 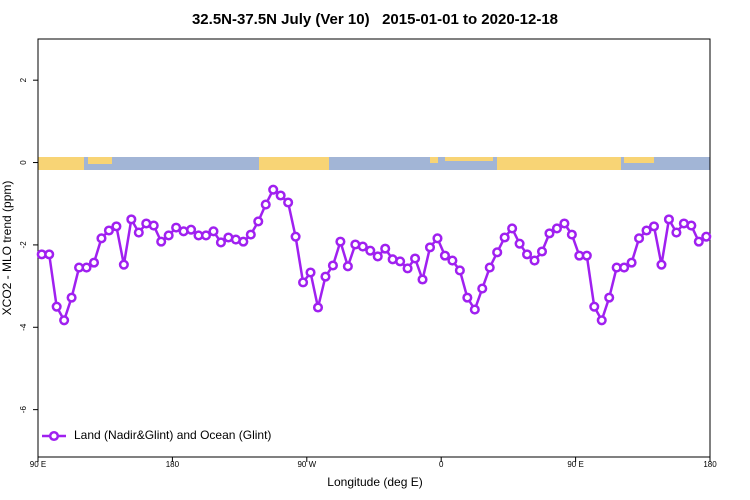 I want to click on x-tick-label: 90 W, so click(x=306, y=464).